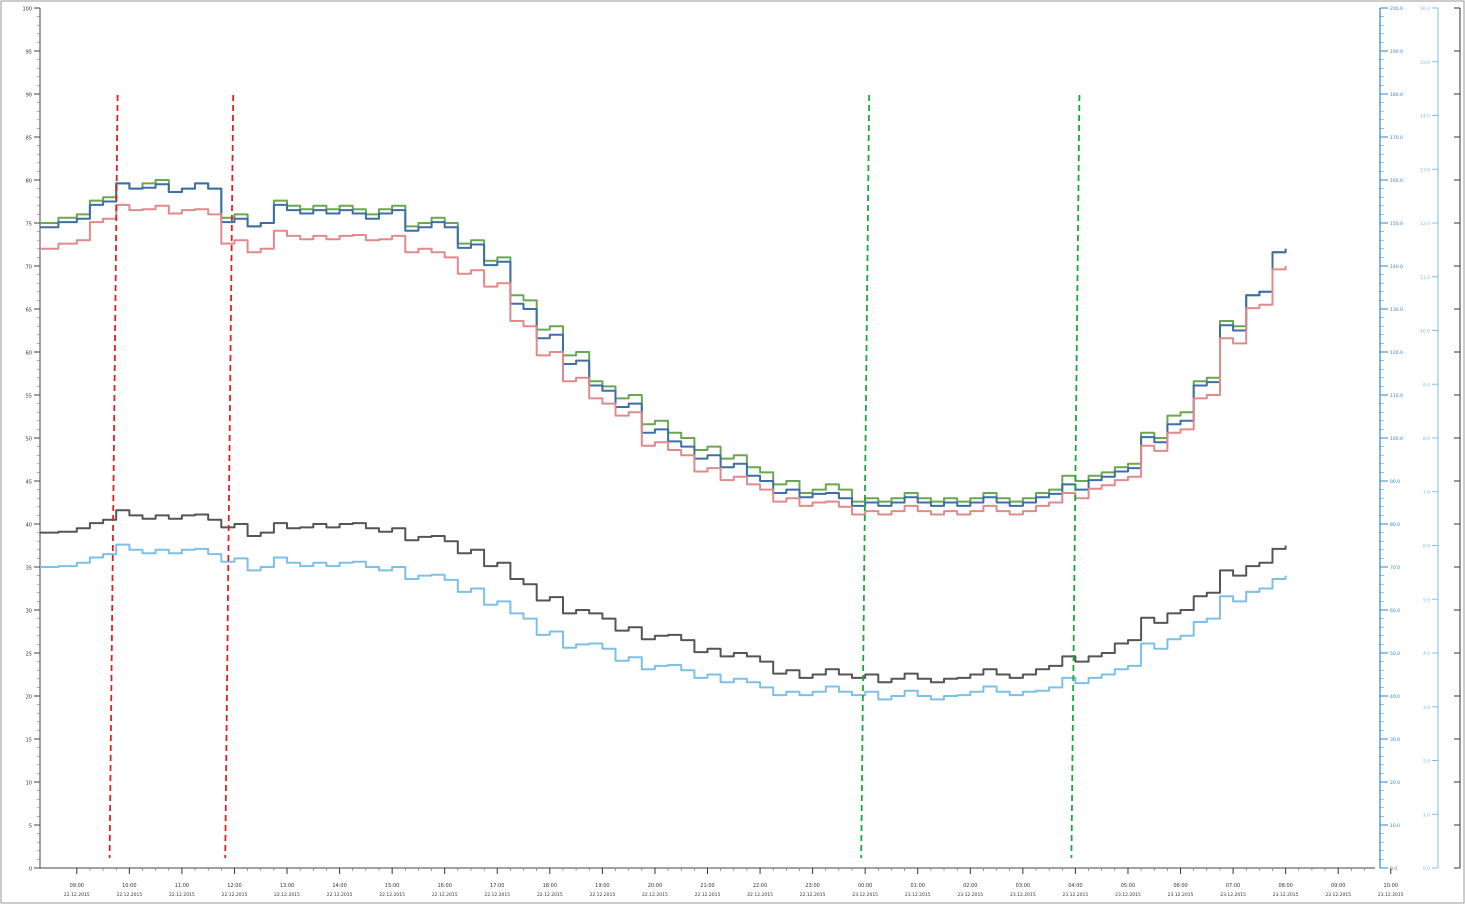 The width and height of the screenshot is (1465, 908). I want to click on x-tick-label-time: 17:00, so click(497, 886).